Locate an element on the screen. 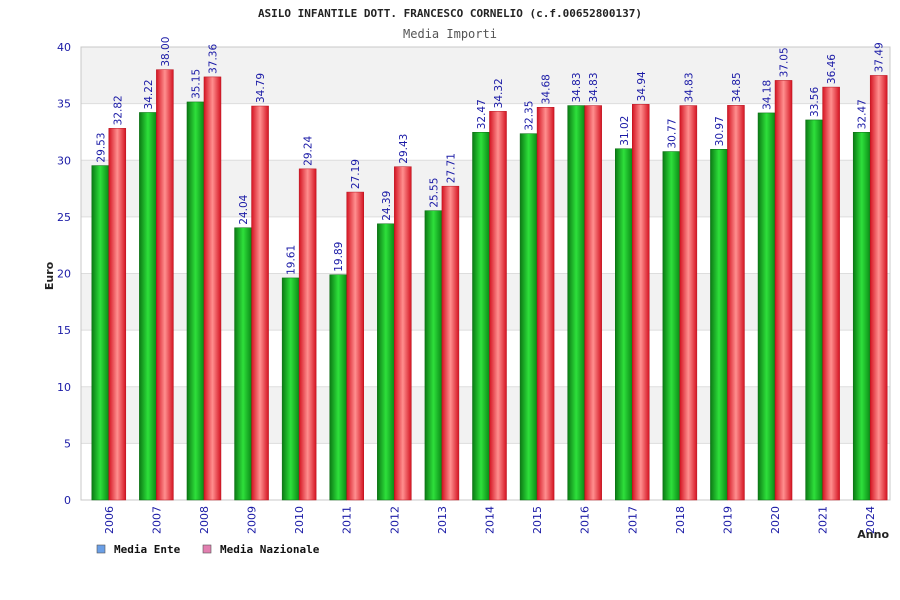 This screenshot has width=900, height=600. x-tick-label: 2014 is located at coordinates (490, 520).